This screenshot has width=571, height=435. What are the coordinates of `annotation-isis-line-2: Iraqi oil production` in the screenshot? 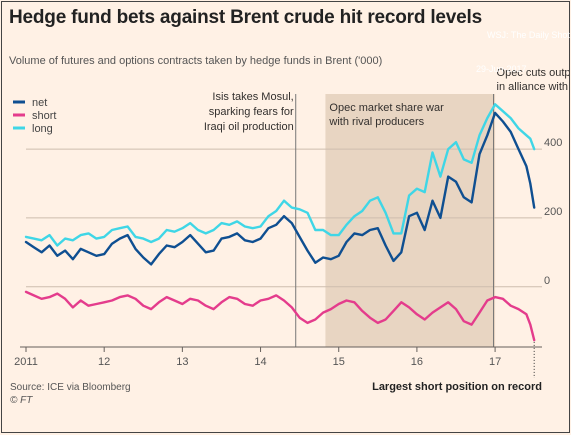 It's located at (249, 127).